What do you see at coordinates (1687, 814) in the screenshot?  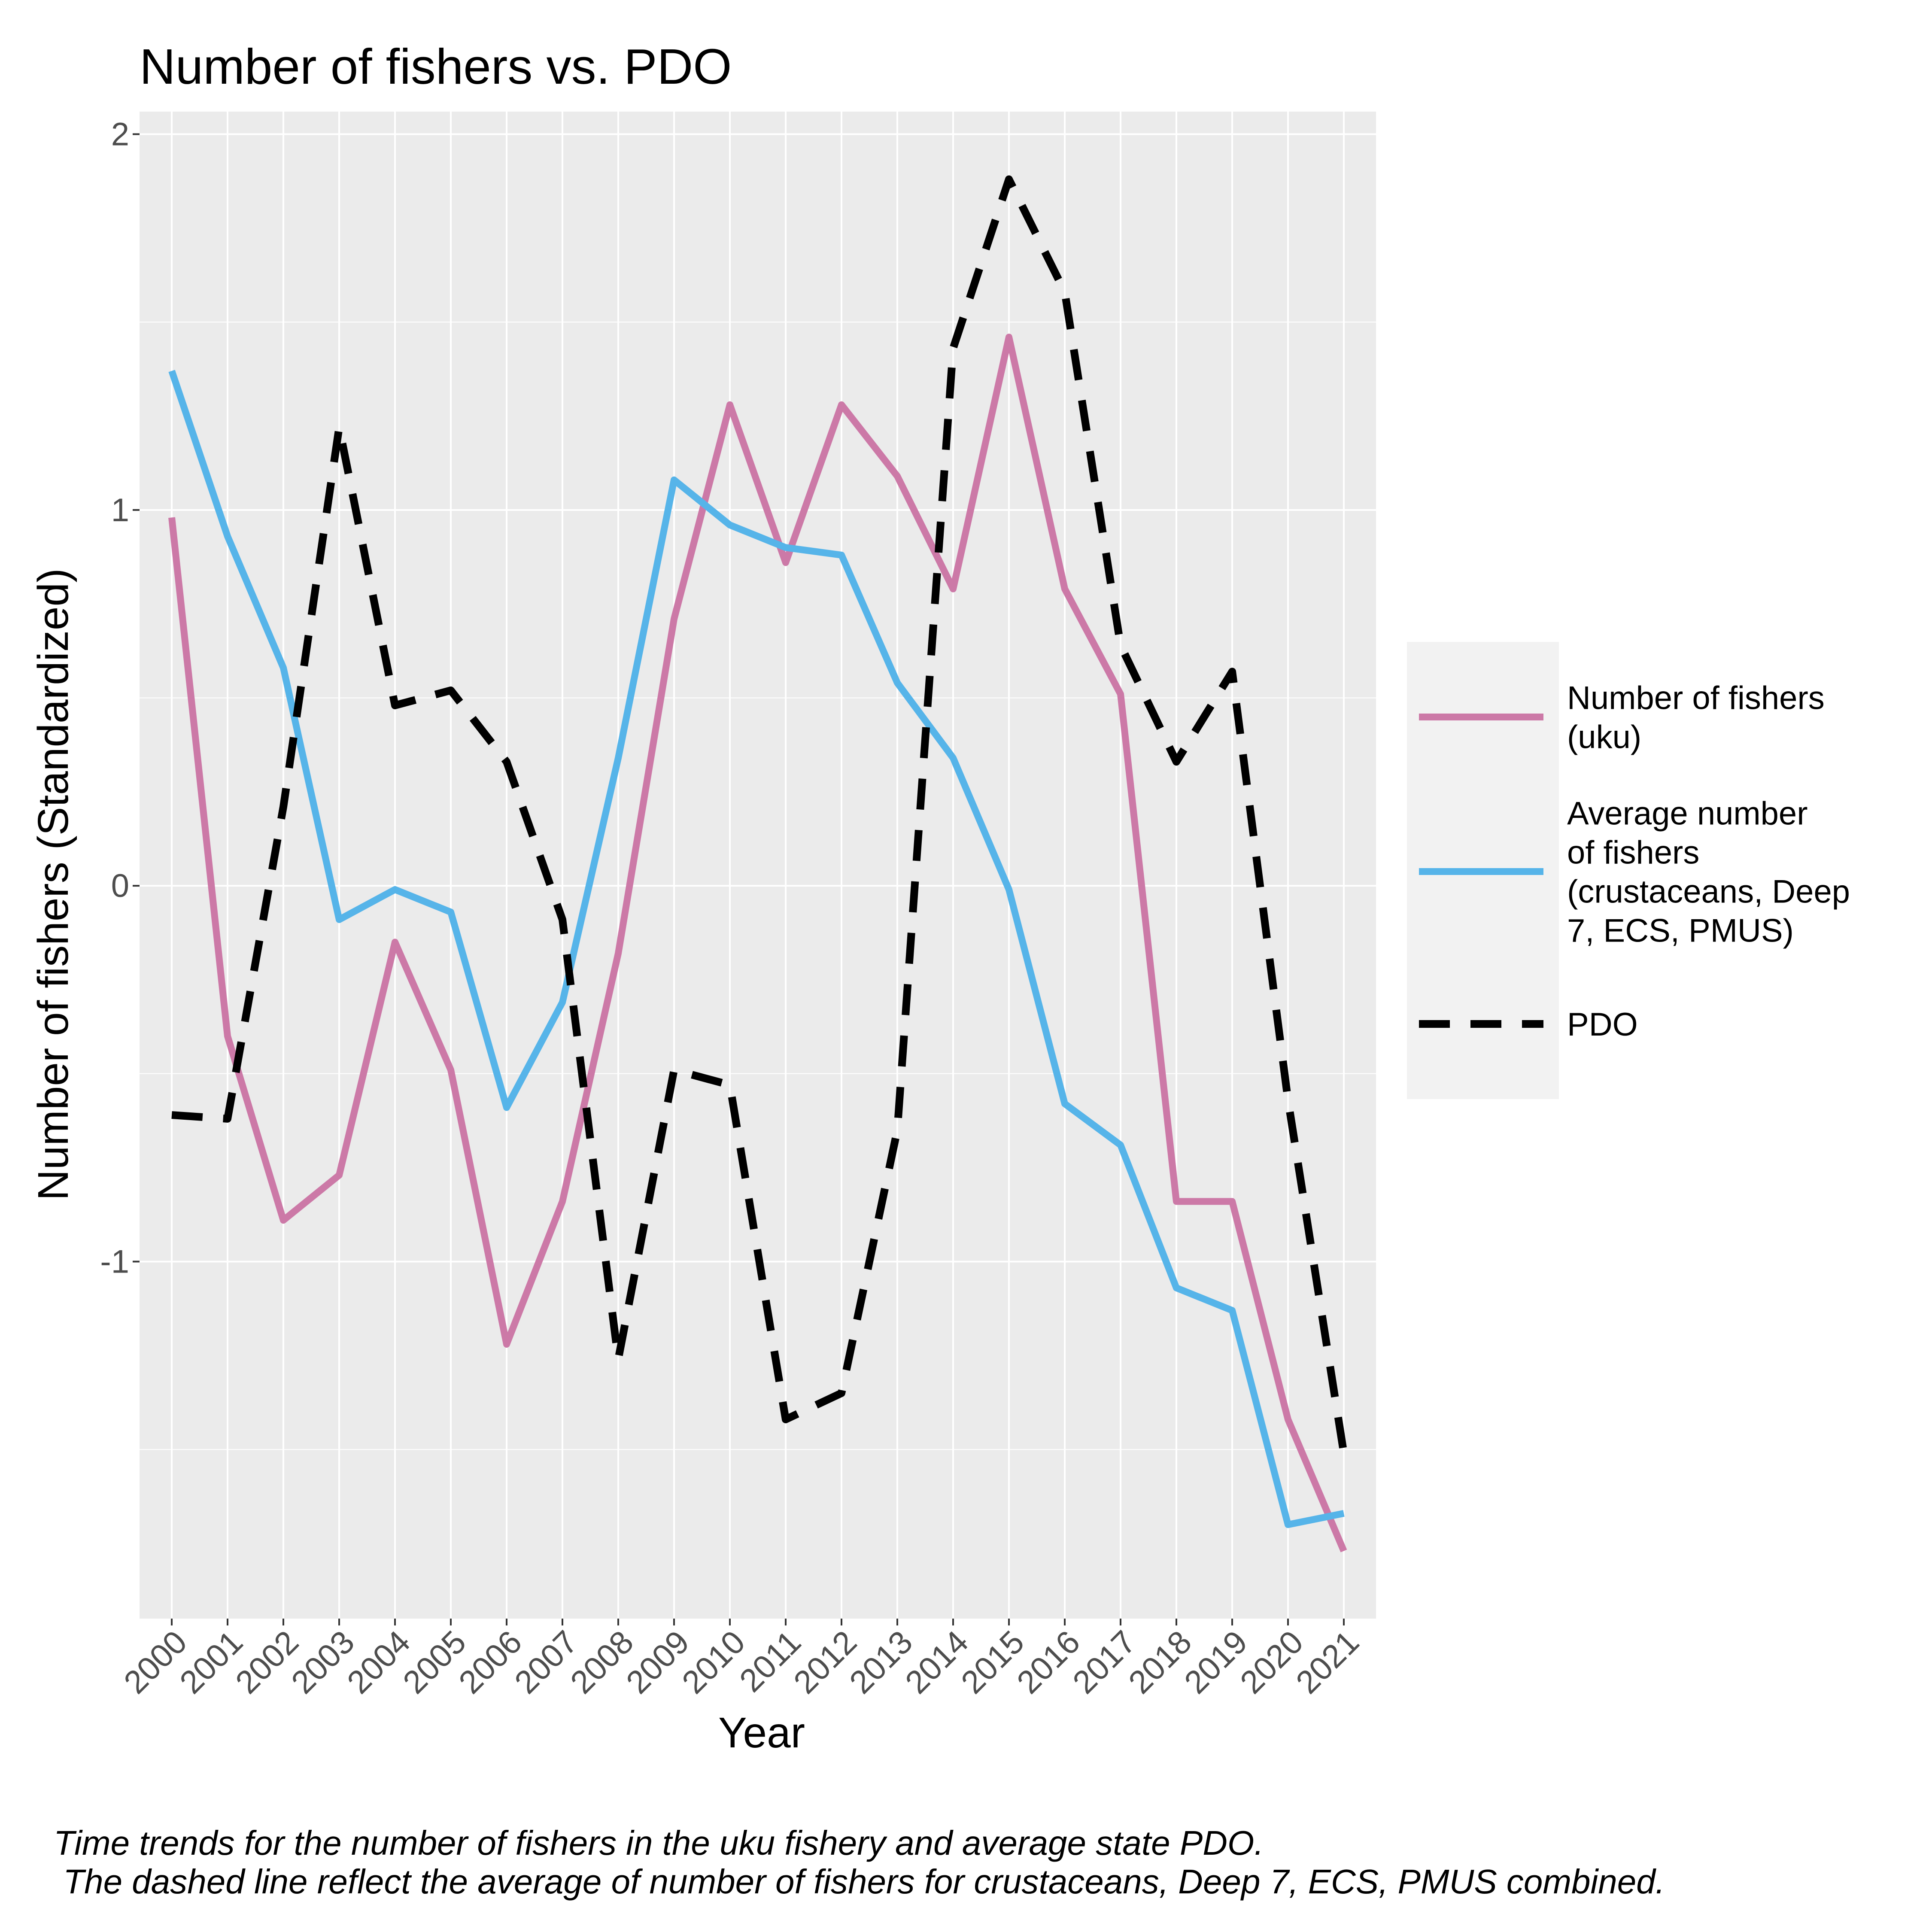 I see `legend-label-line: Average number` at bounding box center [1687, 814].